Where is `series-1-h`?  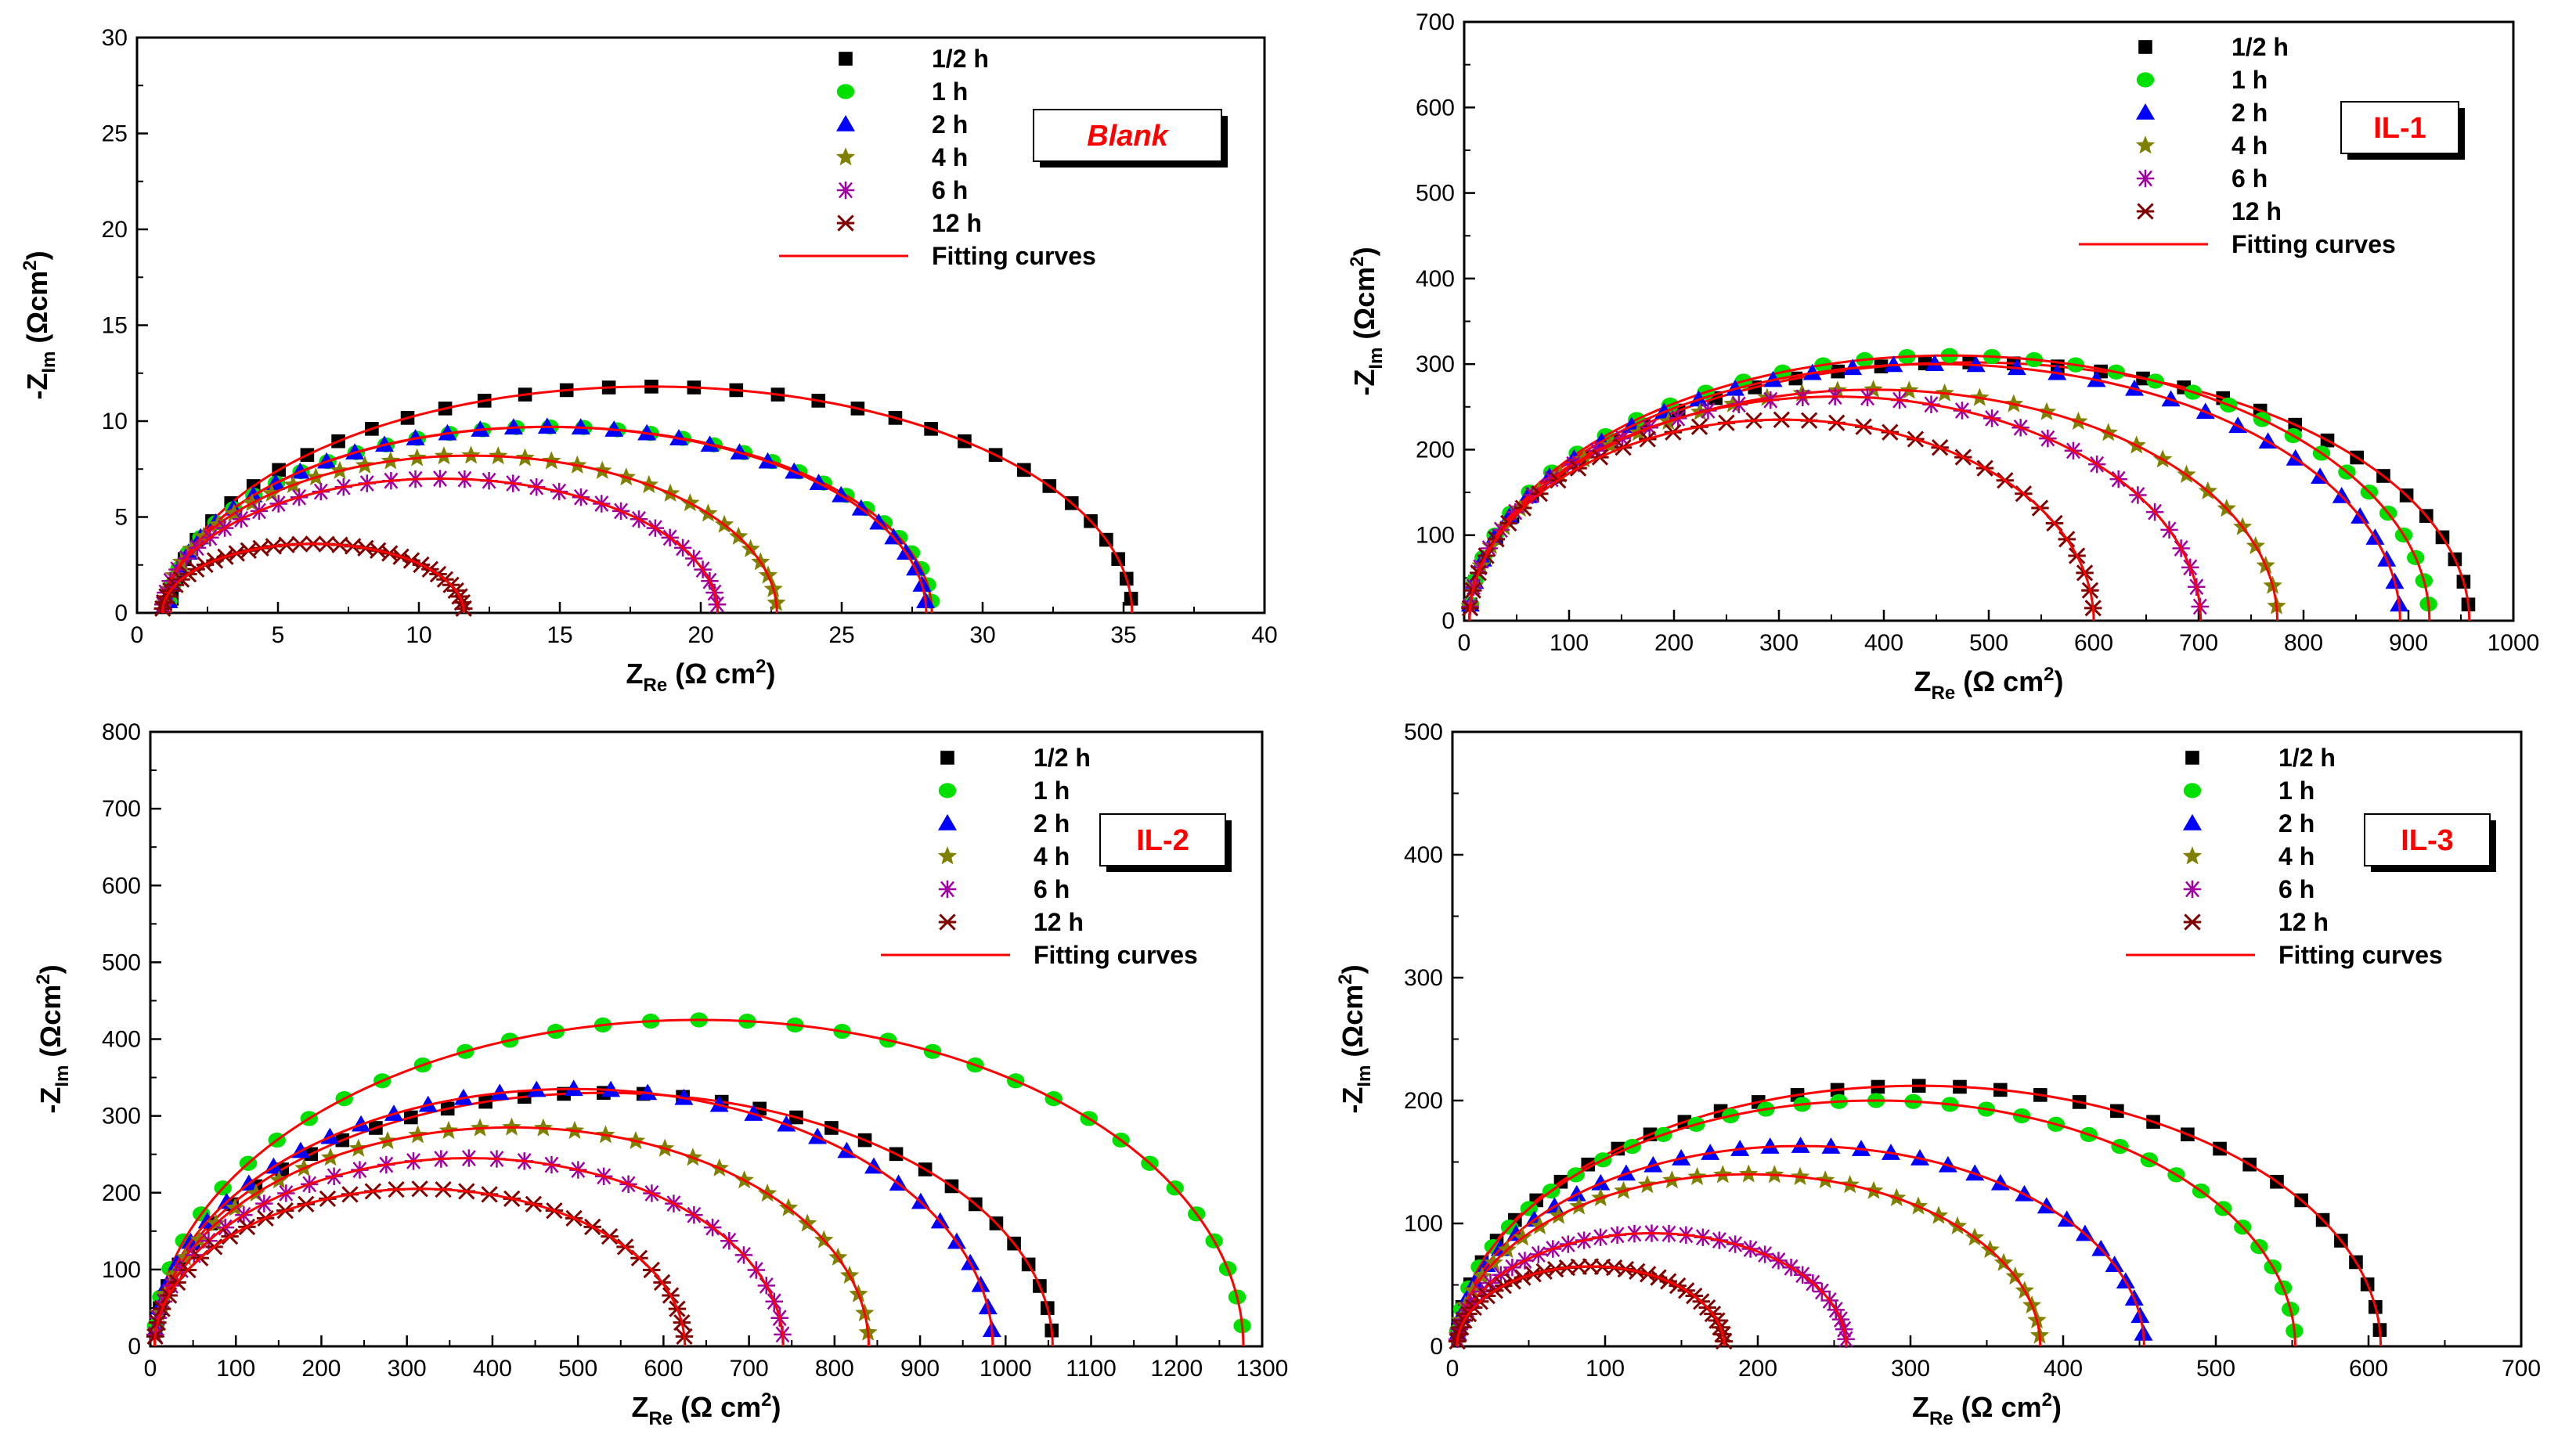
series-1-h is located at coordinates (1876, 1220).